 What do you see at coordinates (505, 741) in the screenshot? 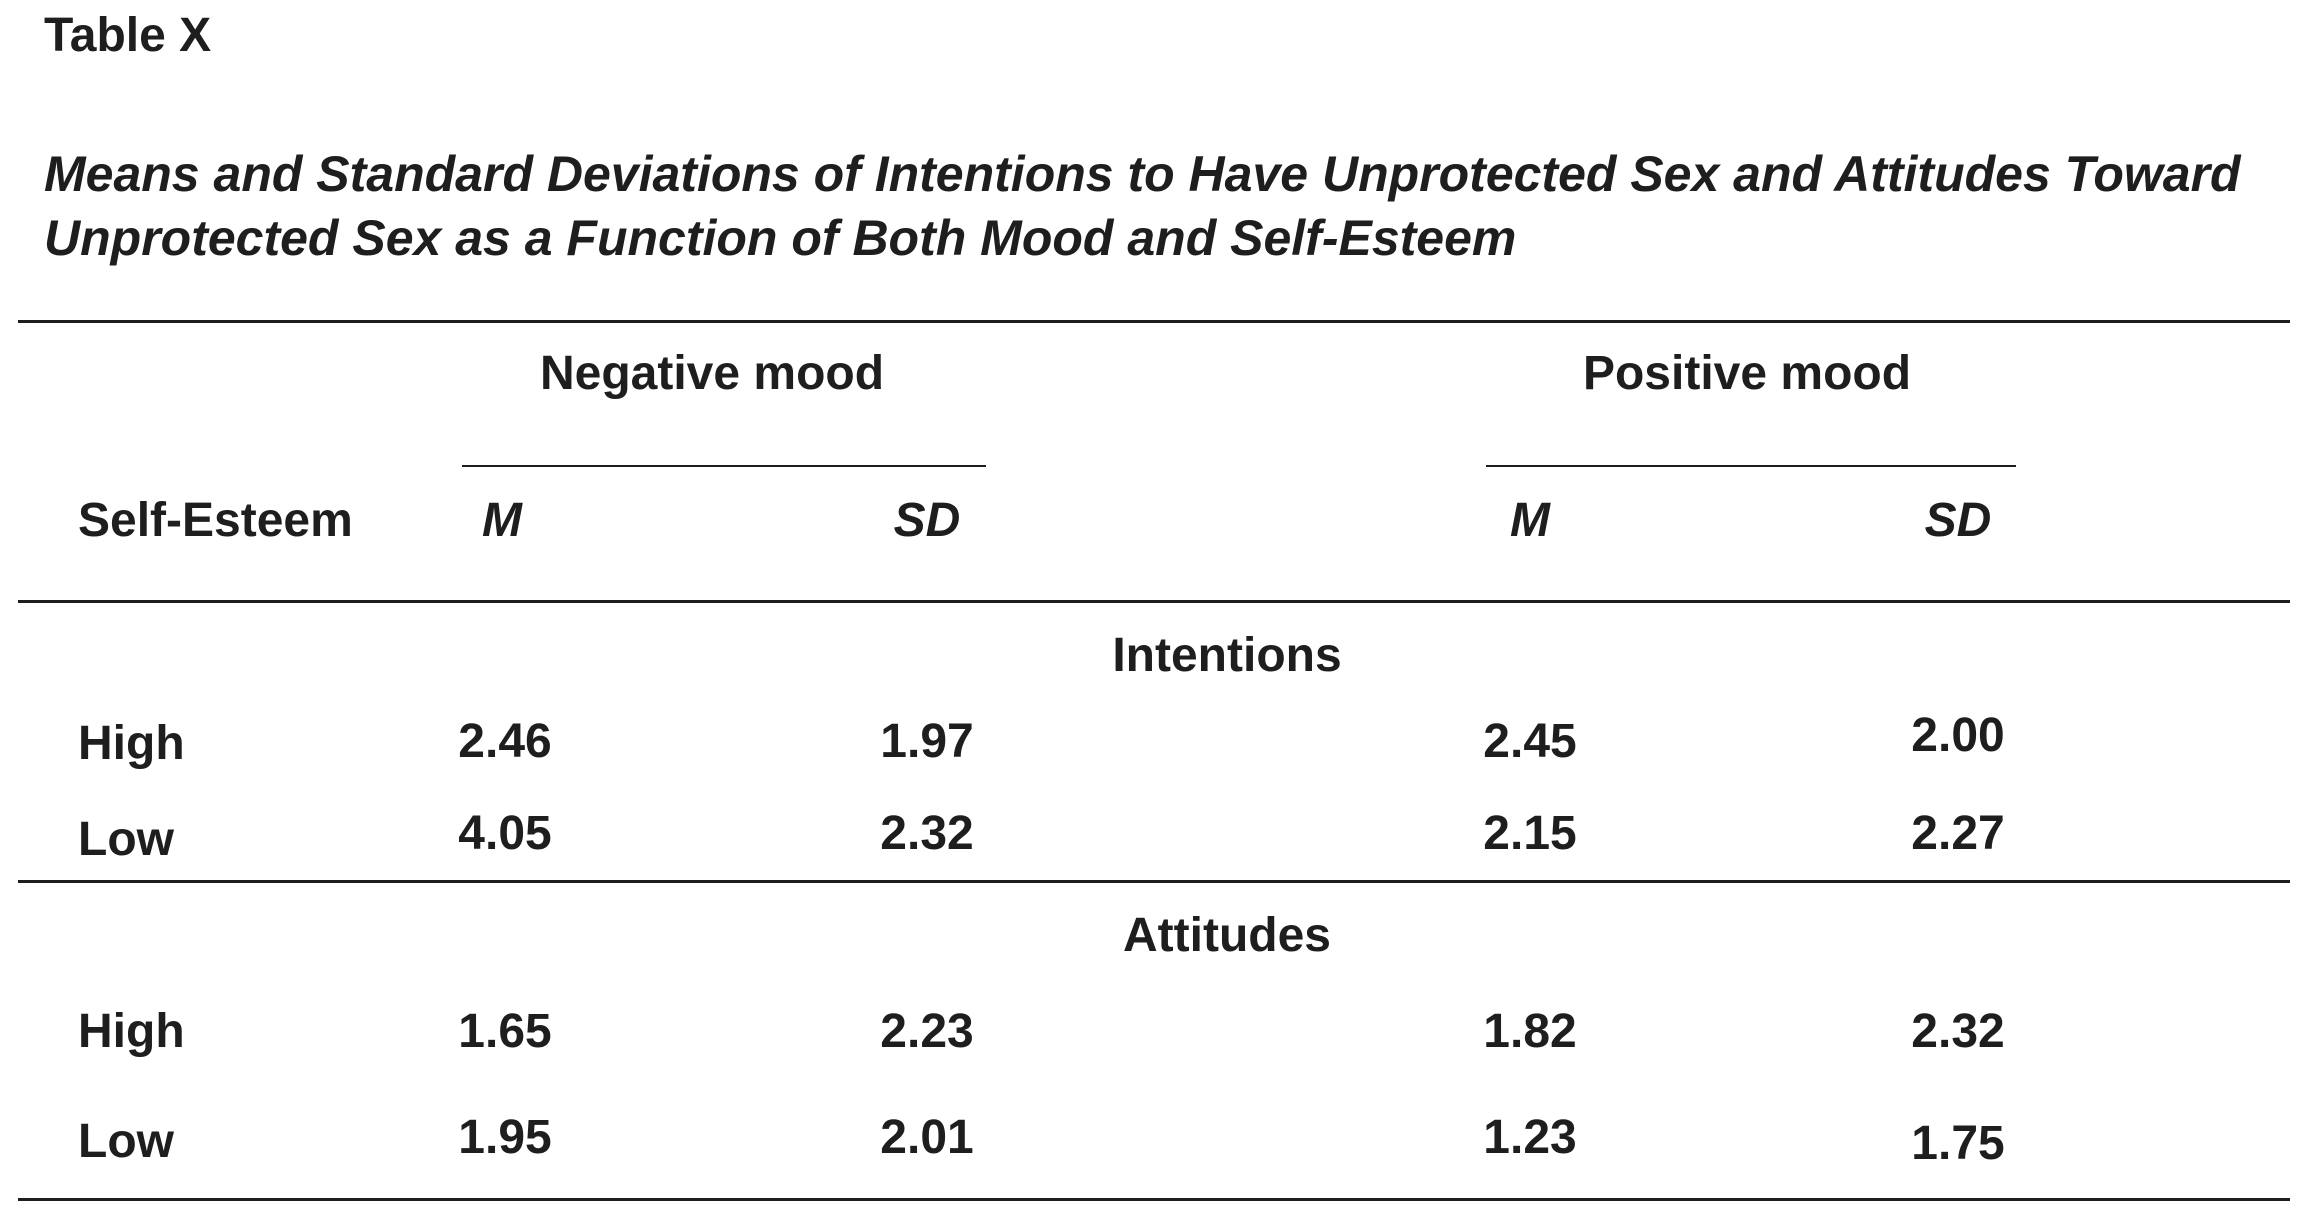
I see `cell-negative-m: 2.46` at bounding box center [505, 741].